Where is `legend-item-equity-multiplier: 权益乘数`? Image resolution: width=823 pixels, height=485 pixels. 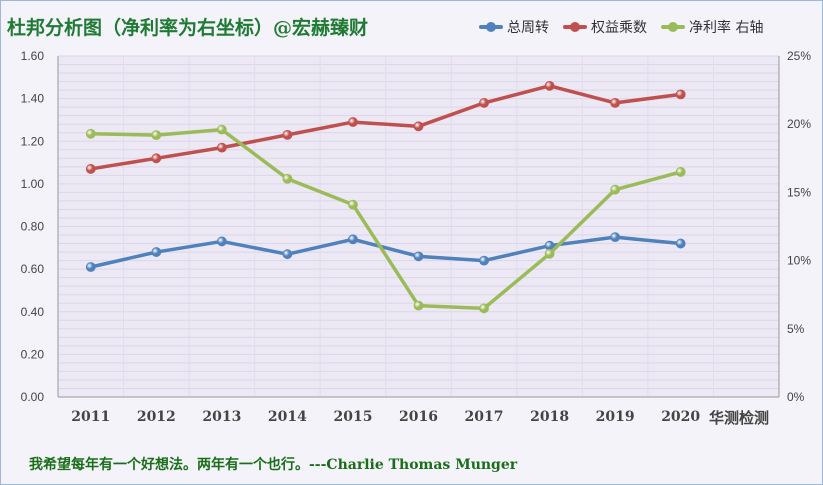 legend-item-equity-multiplier: 权益乘数 is located at coordinates (605, 27).